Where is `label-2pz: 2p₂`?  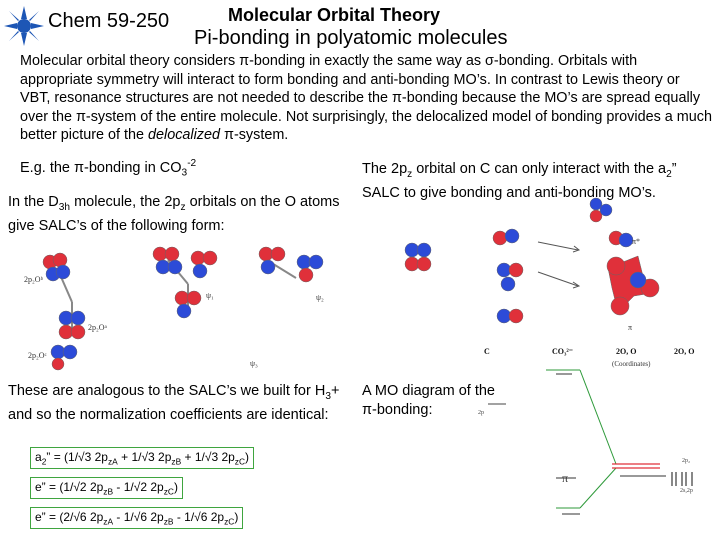 label-2pz: 2p₂ is located at coordinates (686, 461).